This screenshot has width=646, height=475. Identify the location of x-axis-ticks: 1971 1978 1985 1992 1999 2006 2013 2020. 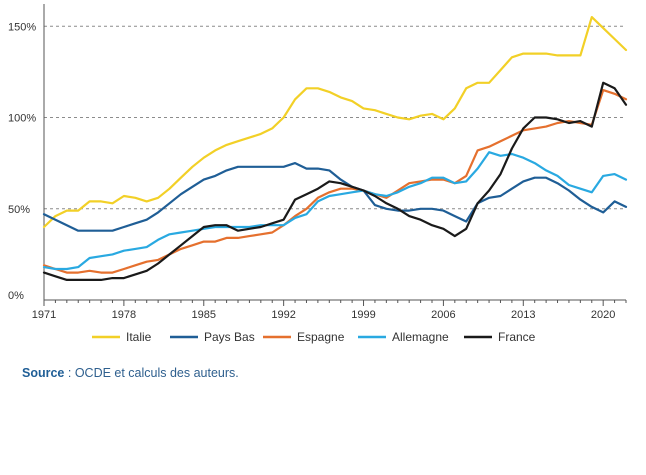
(329, 310).